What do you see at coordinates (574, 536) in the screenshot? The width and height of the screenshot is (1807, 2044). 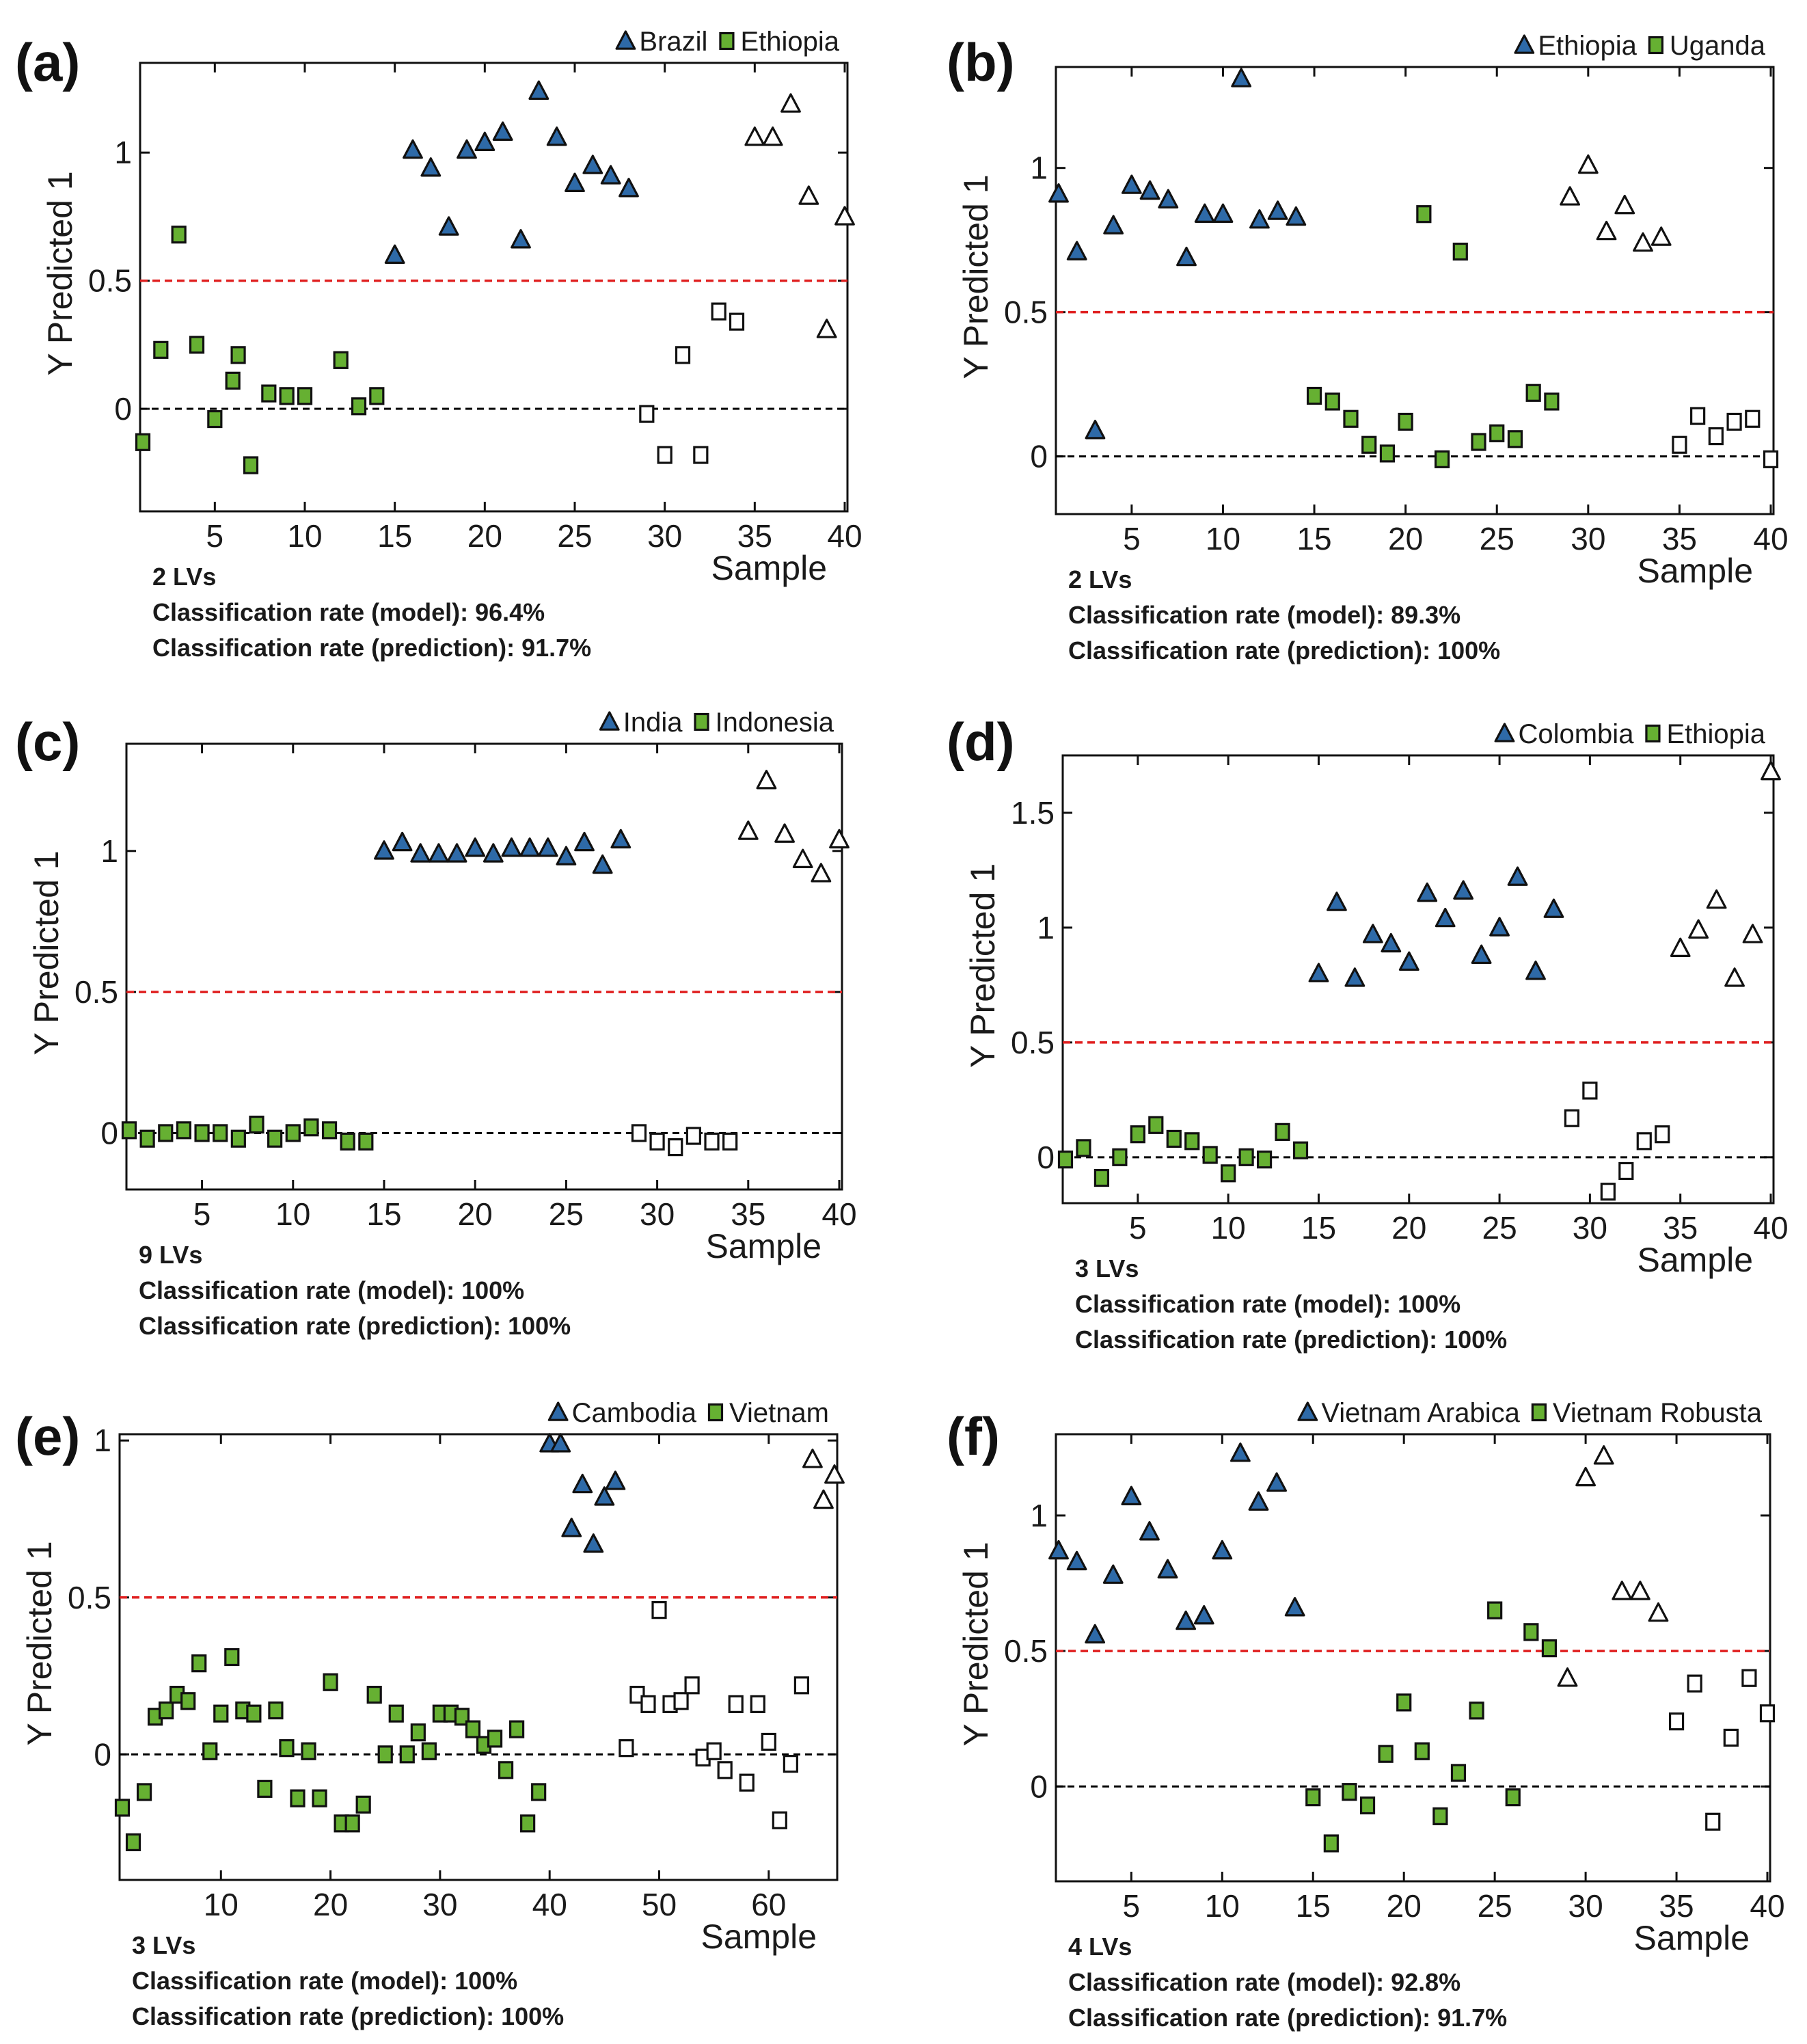 I see `x-tick-label: 25` at bounding box center [574, 536].